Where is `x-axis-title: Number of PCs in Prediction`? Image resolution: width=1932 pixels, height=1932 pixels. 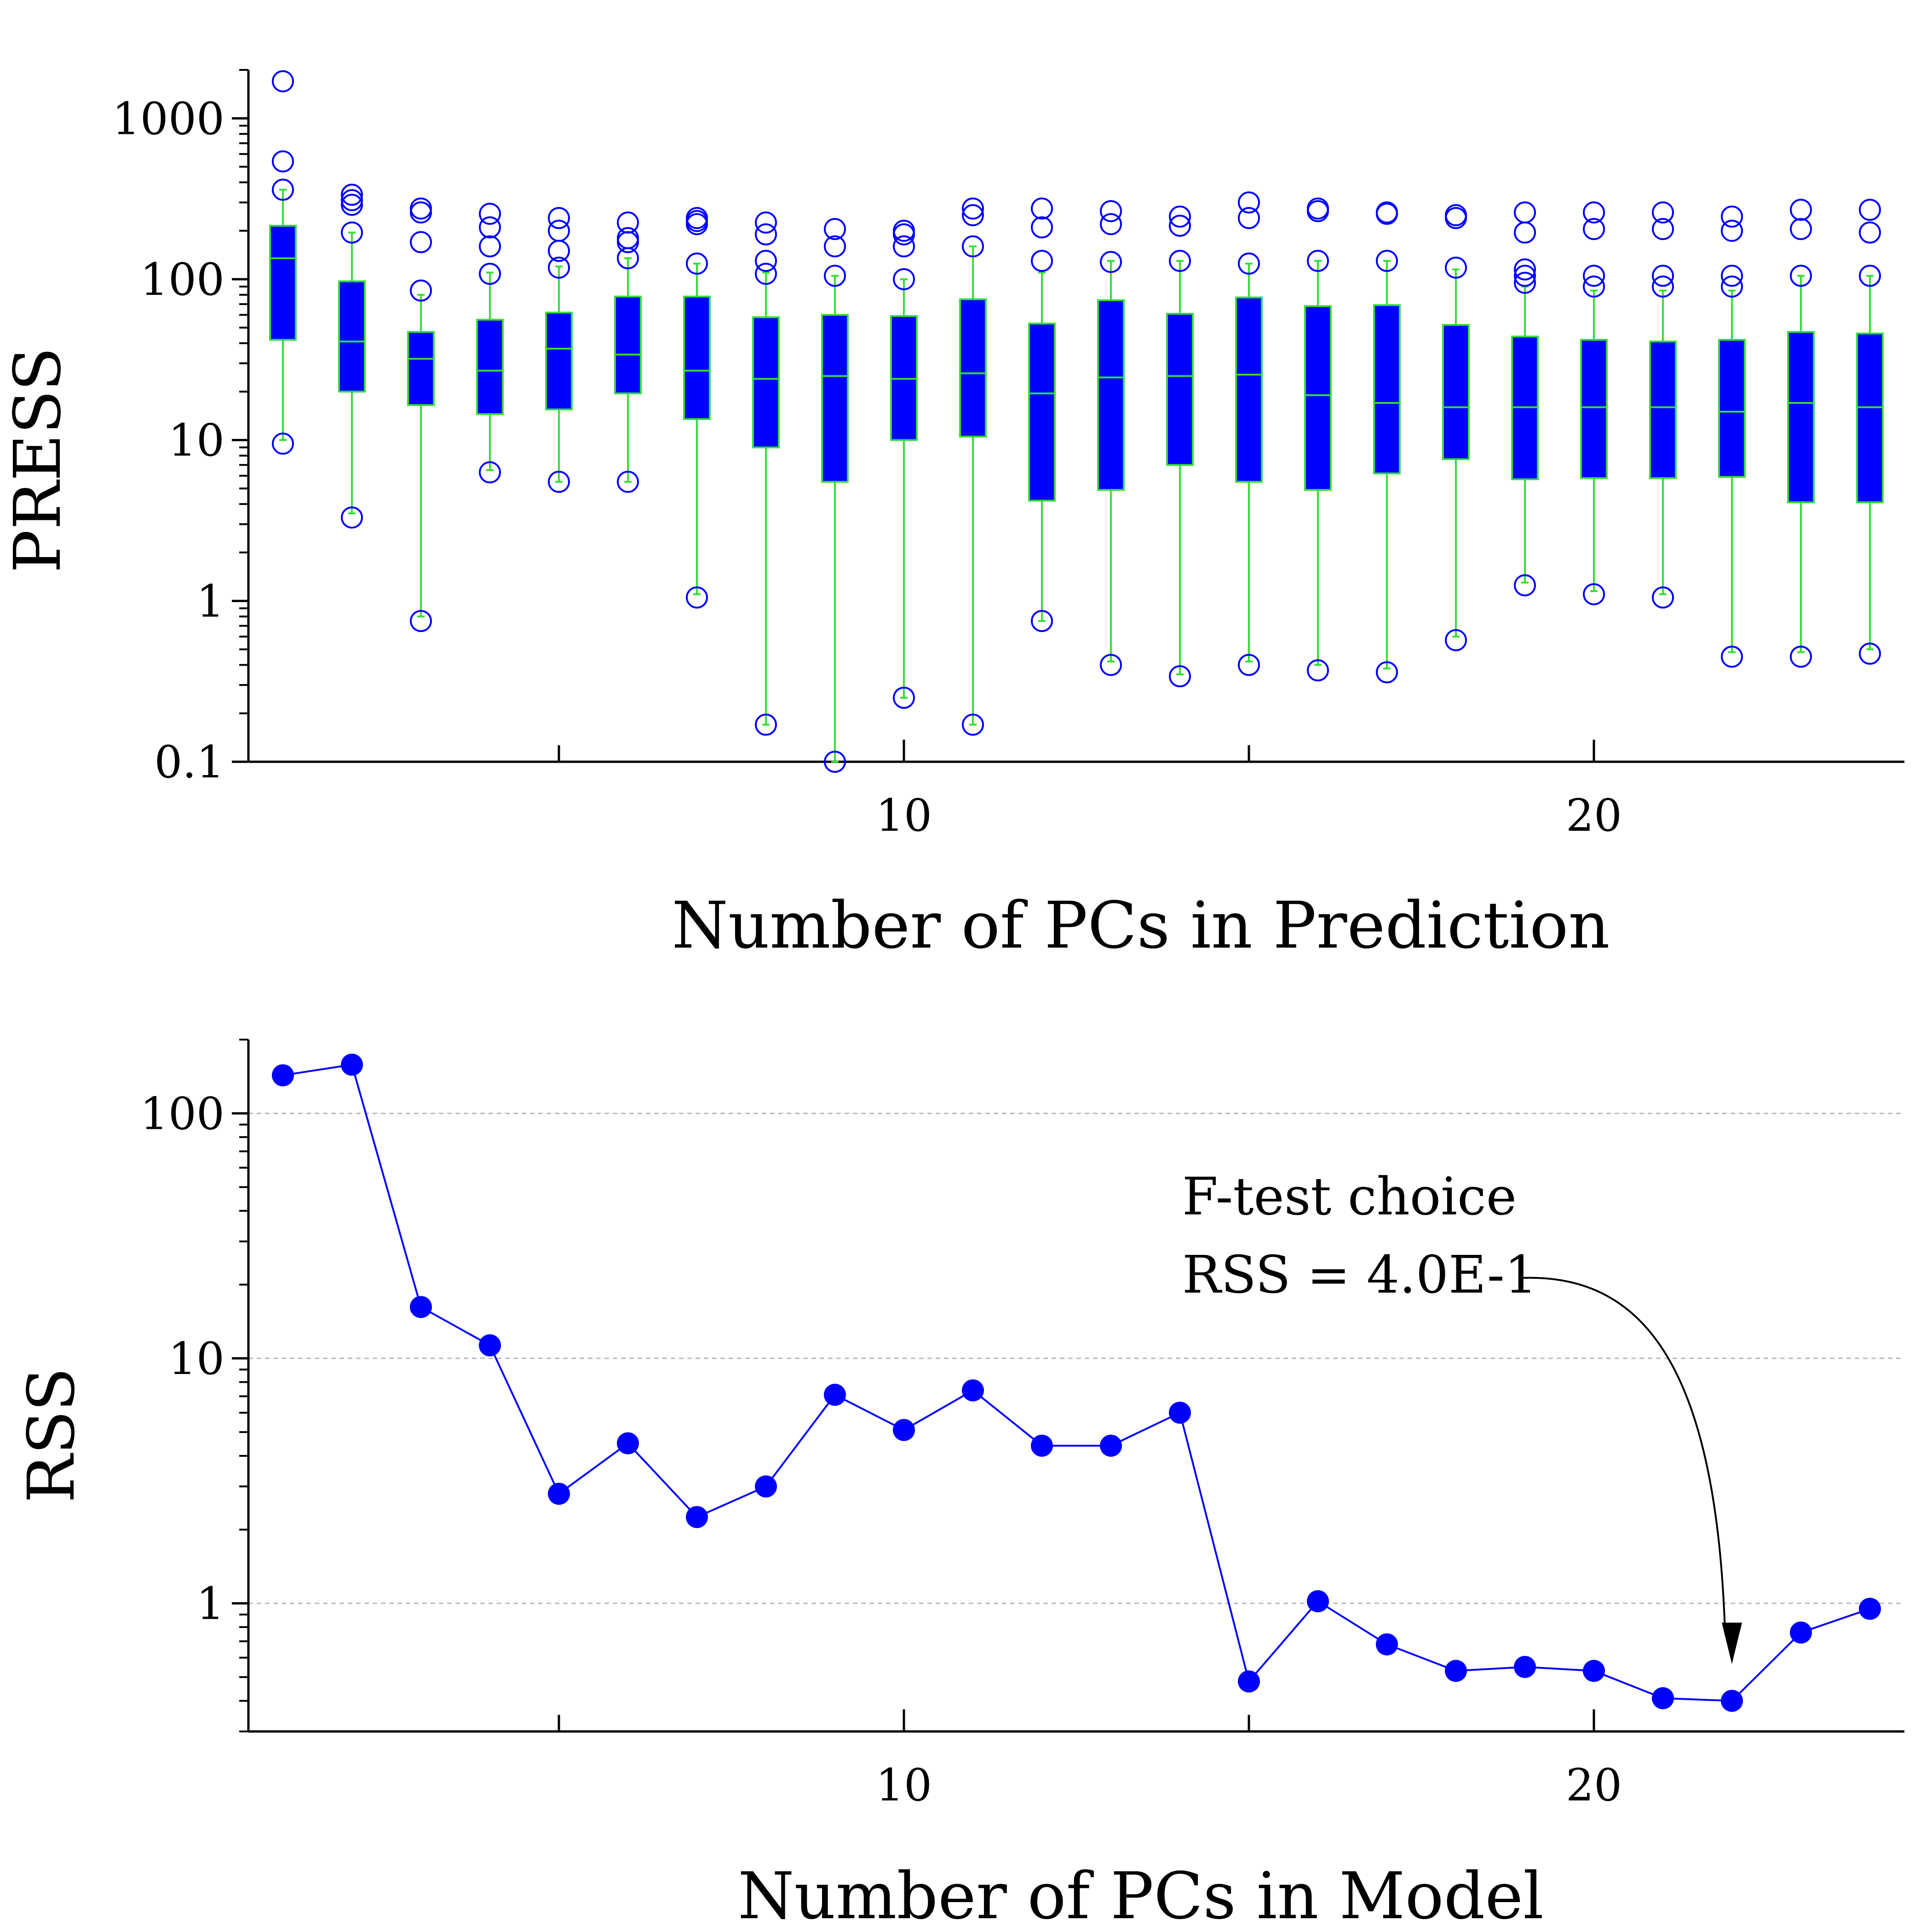
x-axis-title: Number of PCs in Prediction is located at coordinates (1141, 925).